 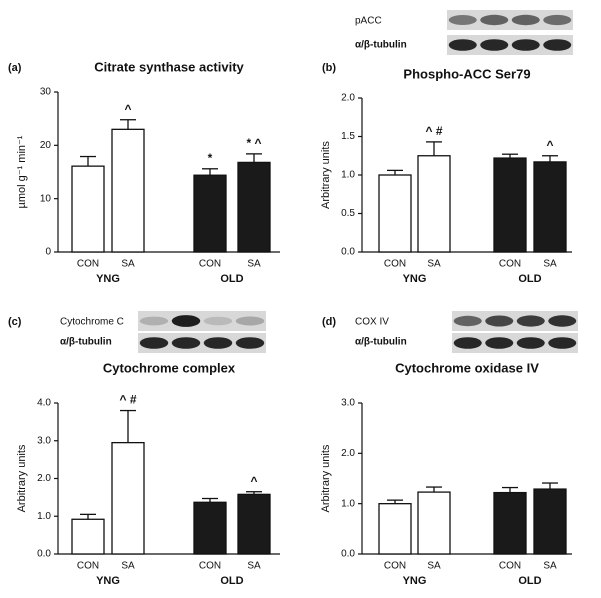 I want to click on panel-label: (c), so click(x=15, y=322).